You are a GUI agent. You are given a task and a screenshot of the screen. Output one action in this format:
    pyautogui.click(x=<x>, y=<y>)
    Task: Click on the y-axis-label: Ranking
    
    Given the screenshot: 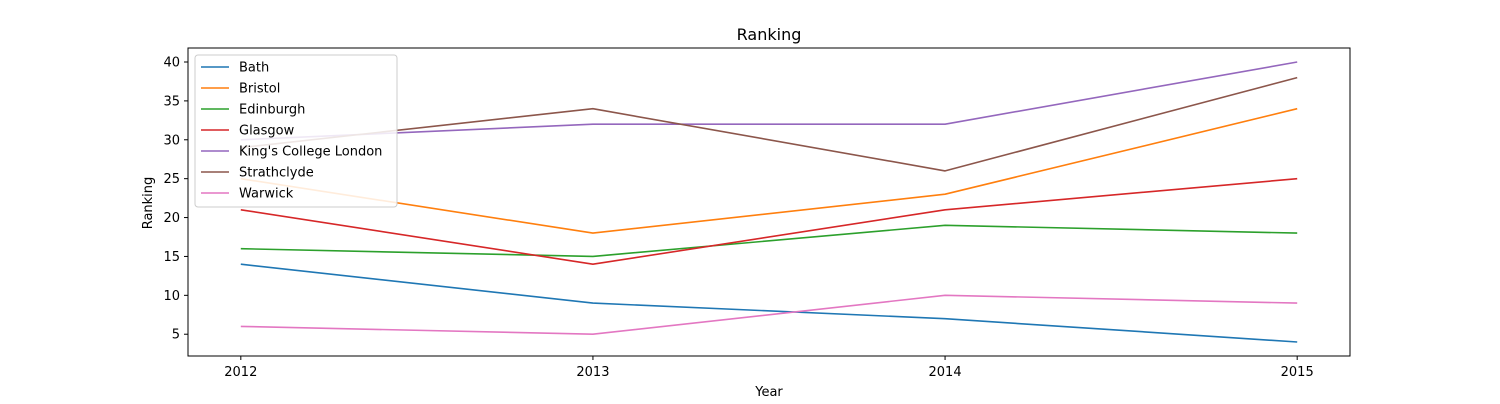 What is the action you would take?
    pyautogui.click(x=148, y=203)
    